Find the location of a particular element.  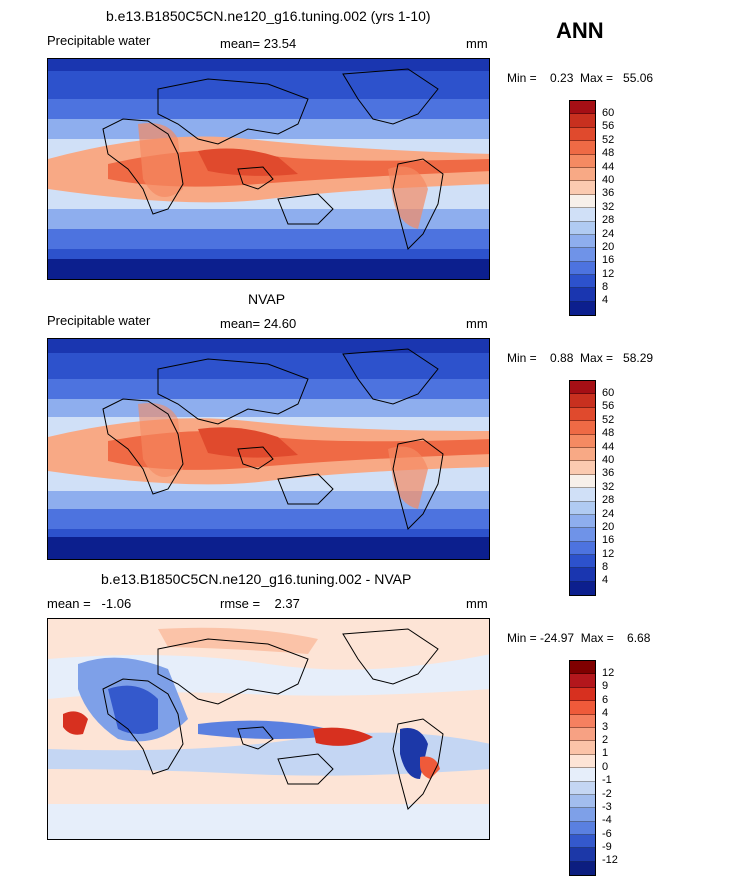

colorbar-tick: 20 is located at coordinates (608, 526).